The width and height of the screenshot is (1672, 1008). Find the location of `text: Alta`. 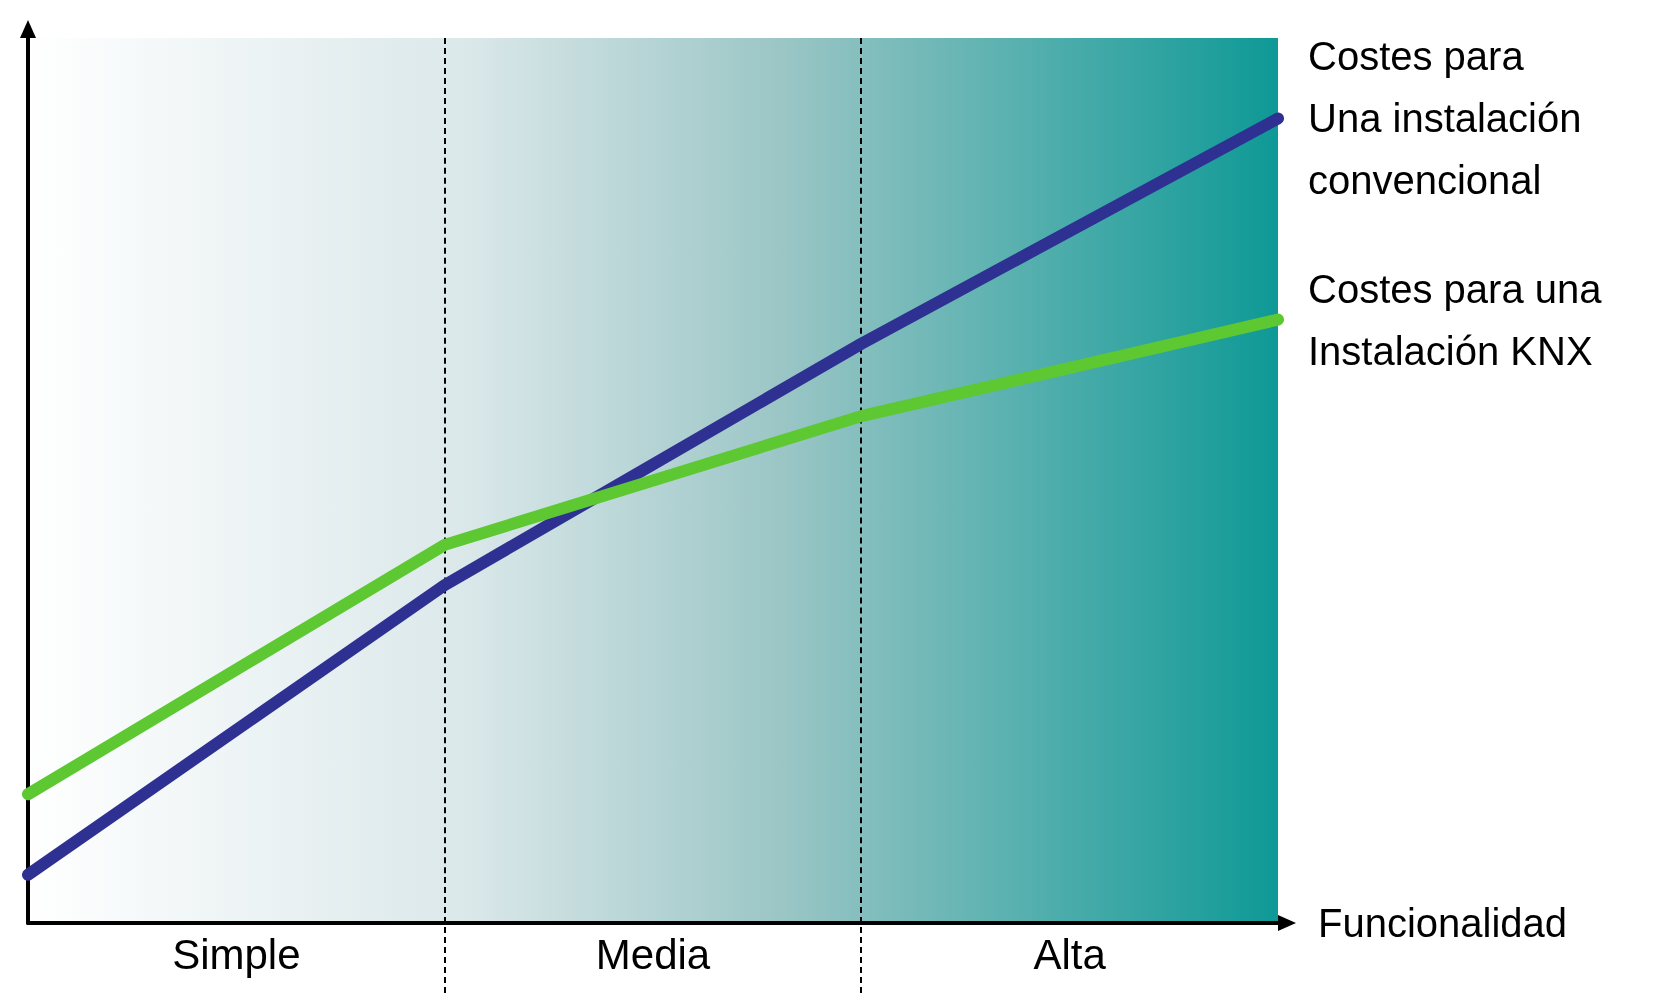

text: Alta is located at coordinates (1069, 955).